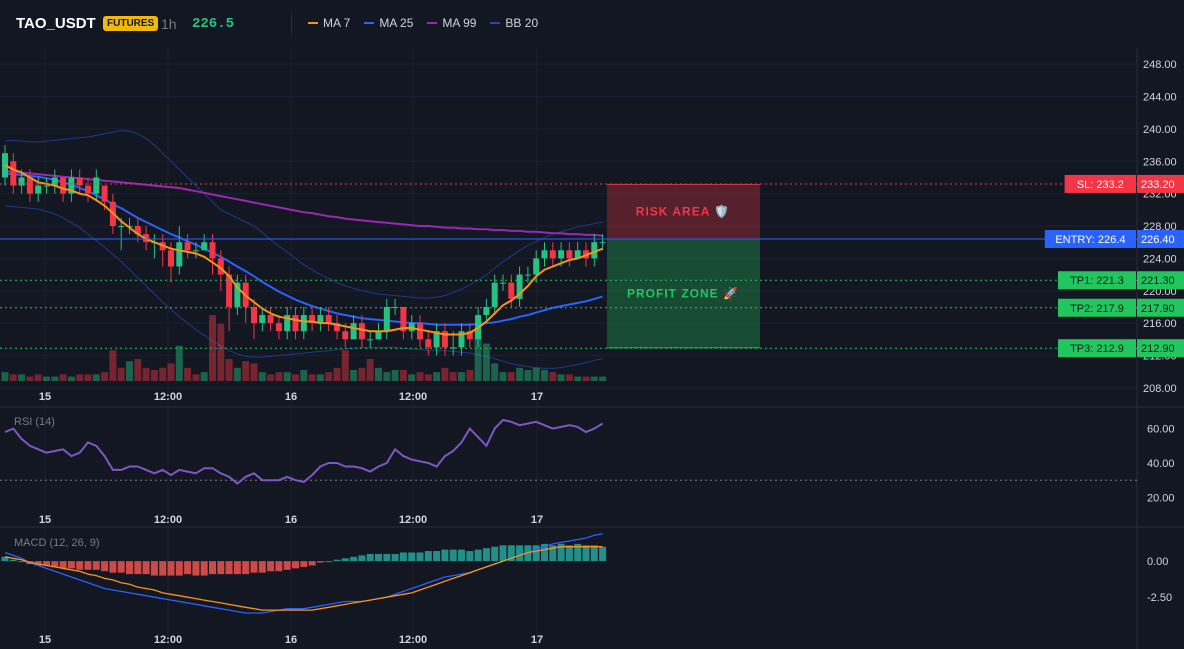 Image resolution: width=1184 pixels, height=649 pixels. What do you see at coordinates (169, 24) in the screenshot?
I see `interval-label: 1h` at bounding box center [169, 24].